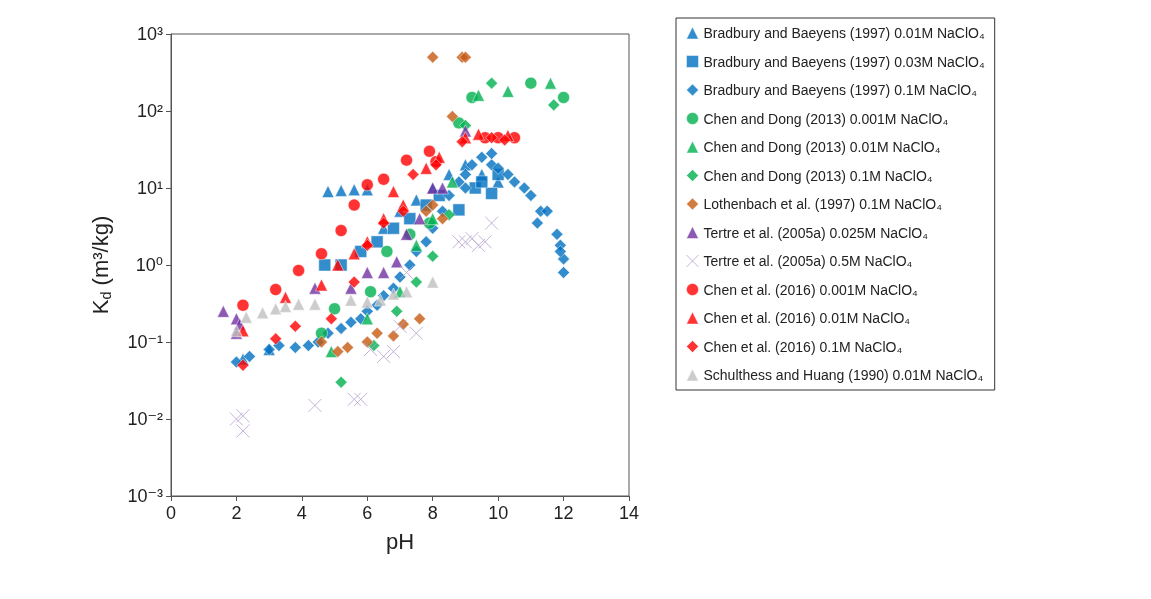  I want to click on legend-label: Chen and Dong (2013) 0.001M NaClO₄, so click(826, 118).